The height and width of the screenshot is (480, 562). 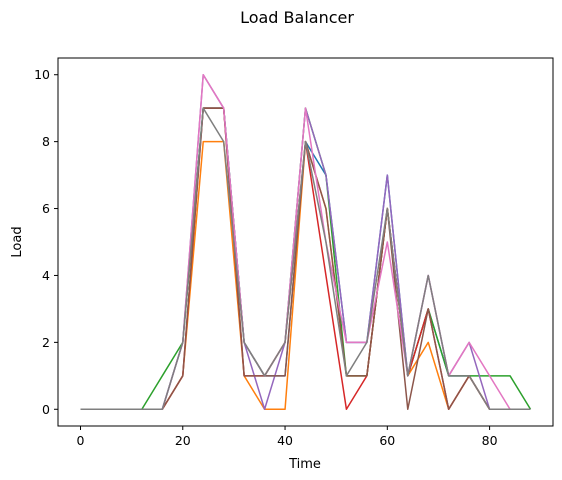 I want to click on y-tick-label: 0, so click(x=46, y=409).